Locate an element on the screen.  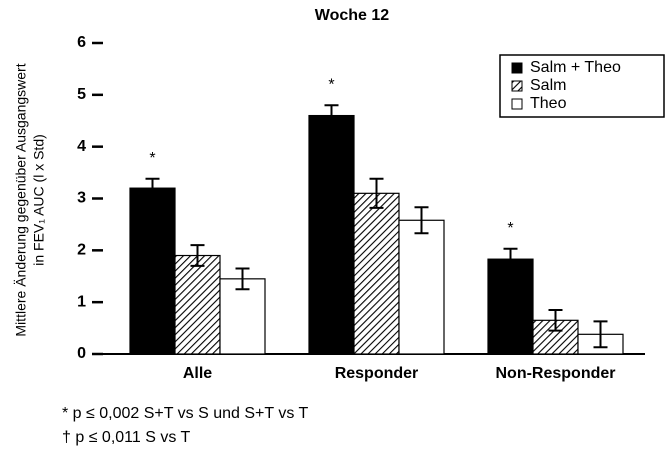
y-axis-label: Mittlere Änderung gegenüber Ausgangswert is located at coordinates (21, 199).